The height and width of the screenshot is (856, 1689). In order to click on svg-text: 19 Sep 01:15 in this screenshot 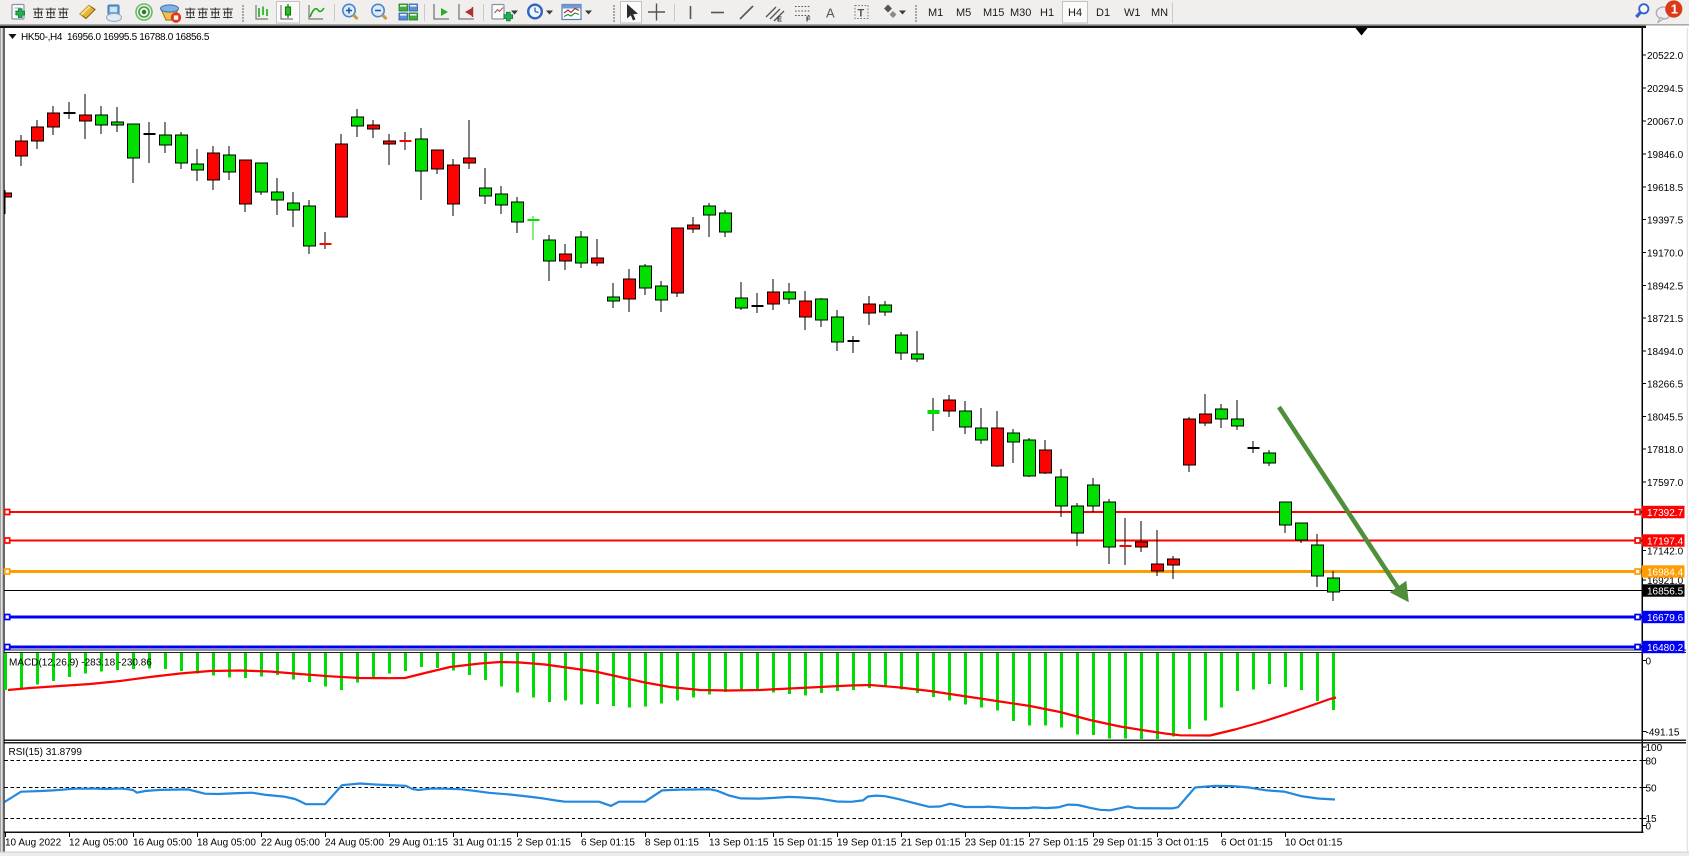, I will do `click(867, 843)`.